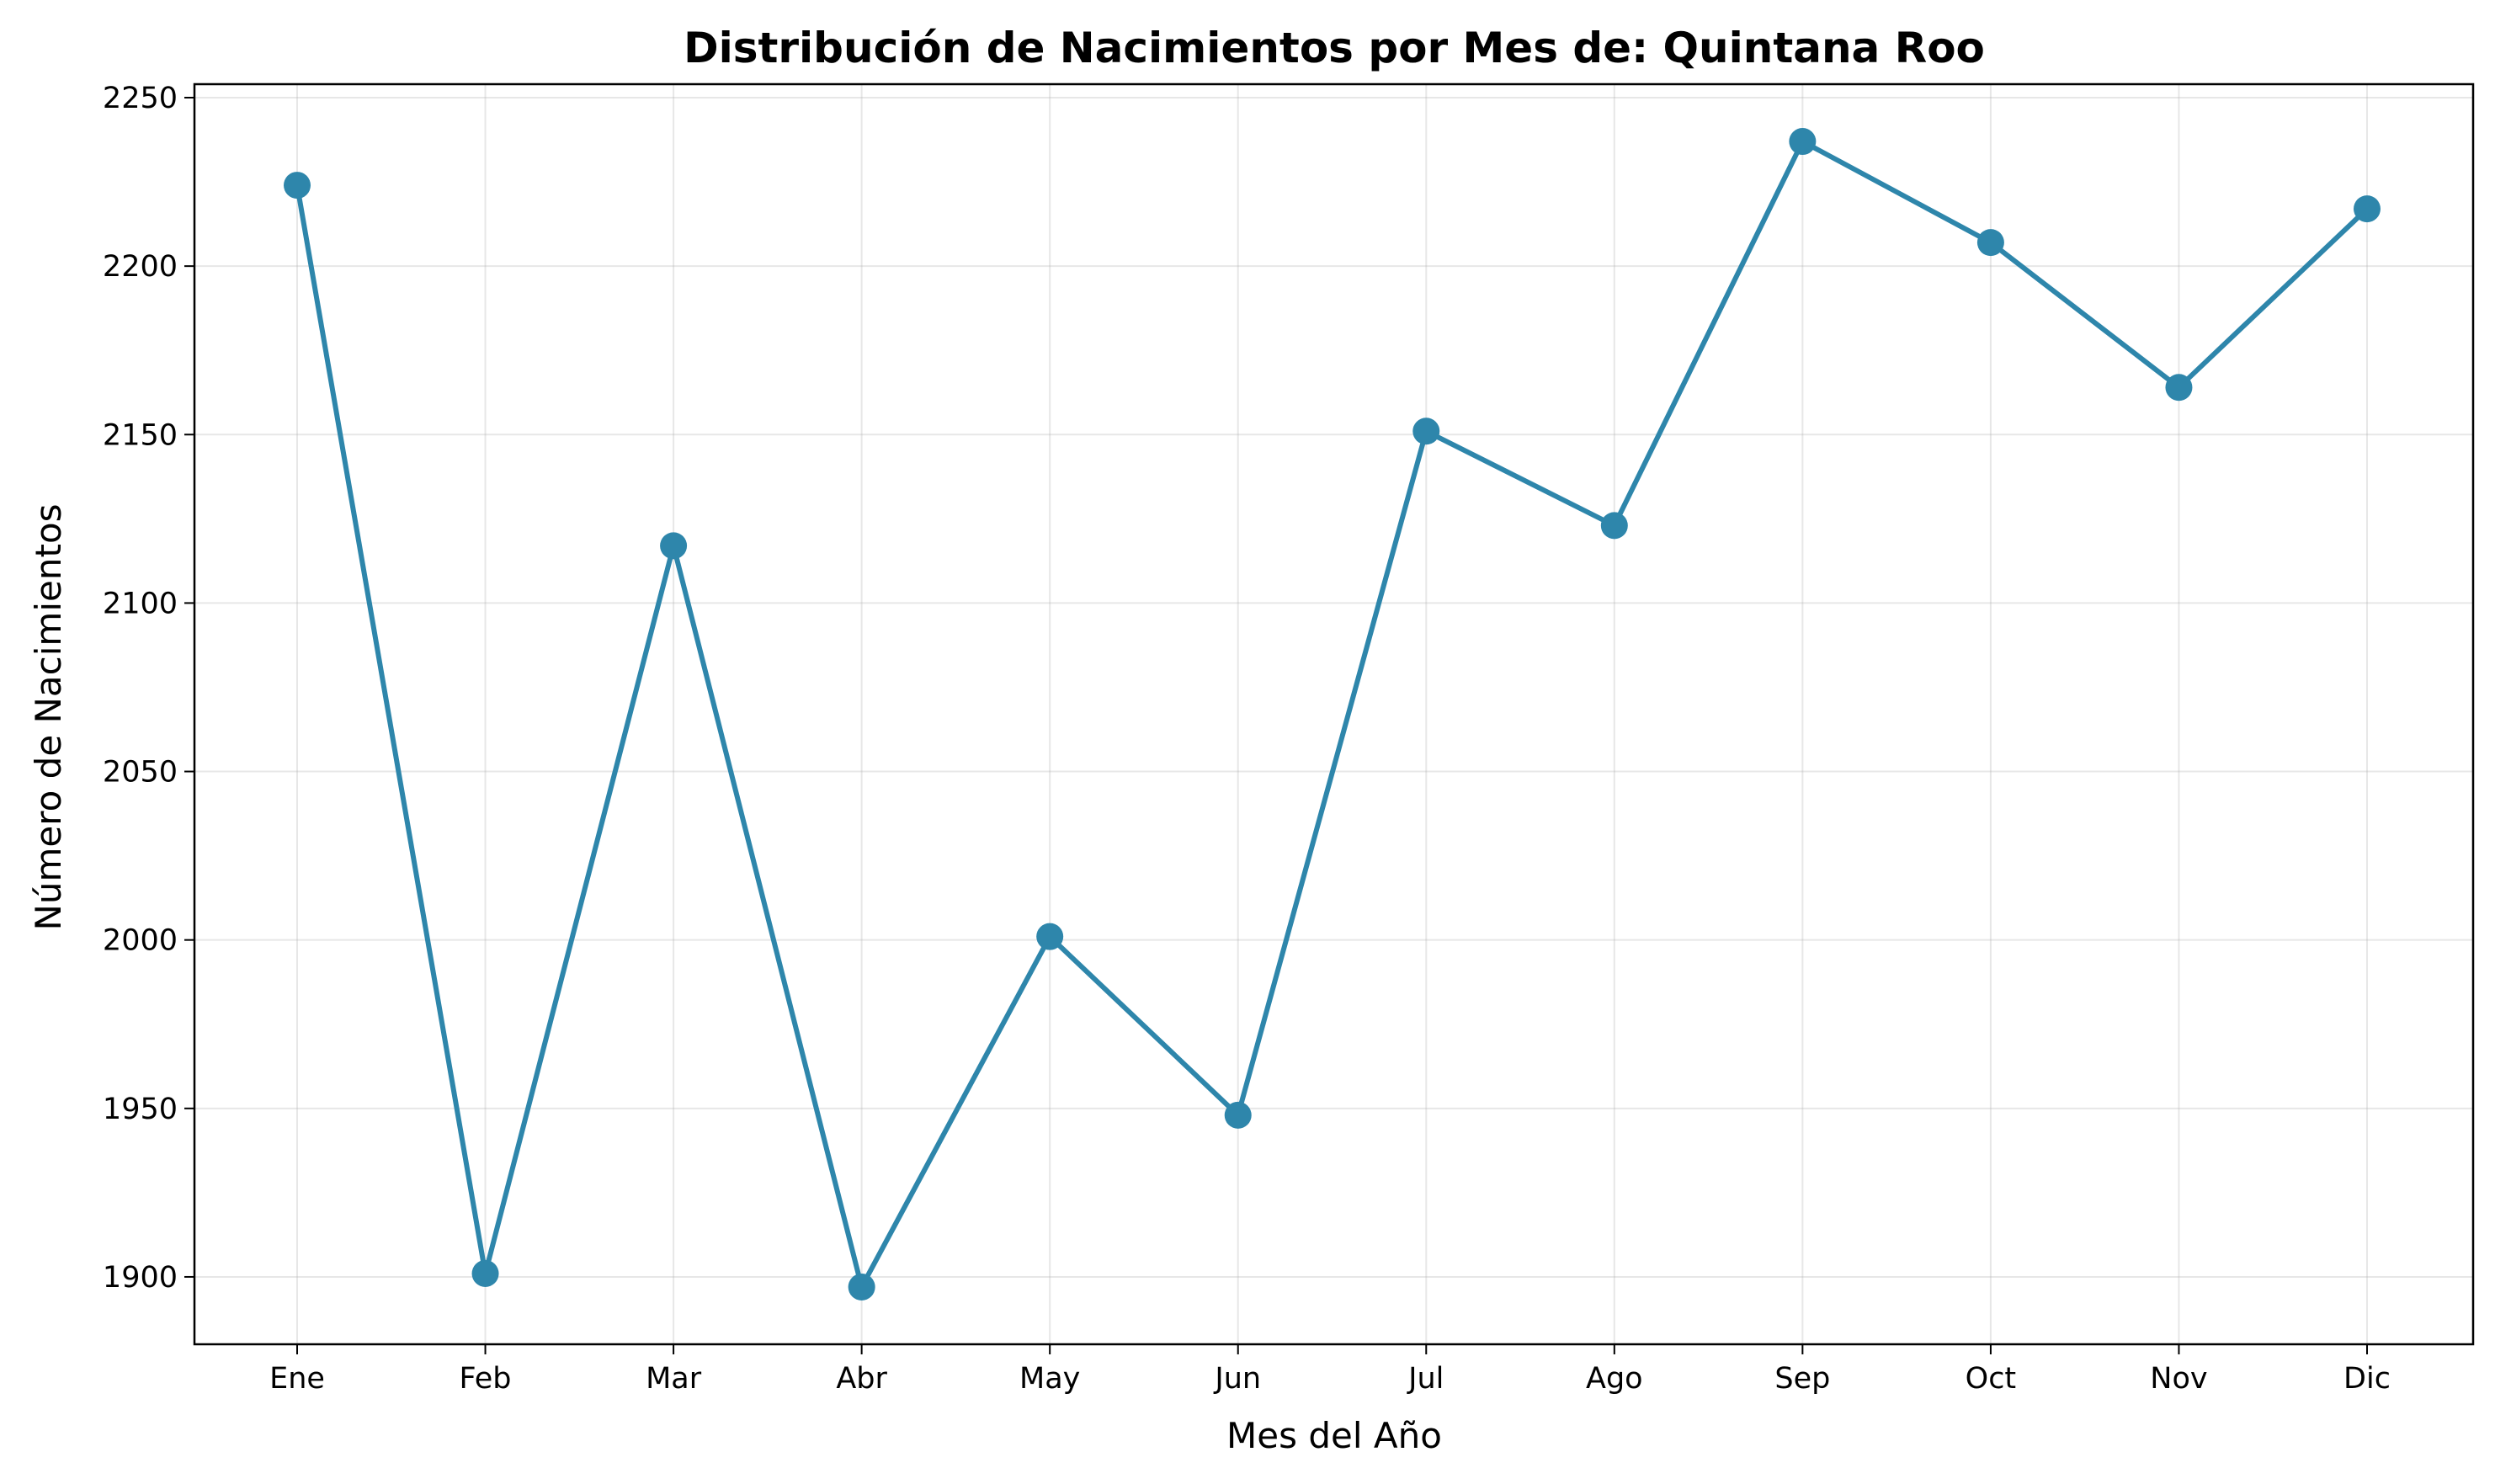  What do you see at coordinates (2178, 1379) in the screenshot?
I see `x-tick-label: Nov` at bounding box center [2178, 1379].